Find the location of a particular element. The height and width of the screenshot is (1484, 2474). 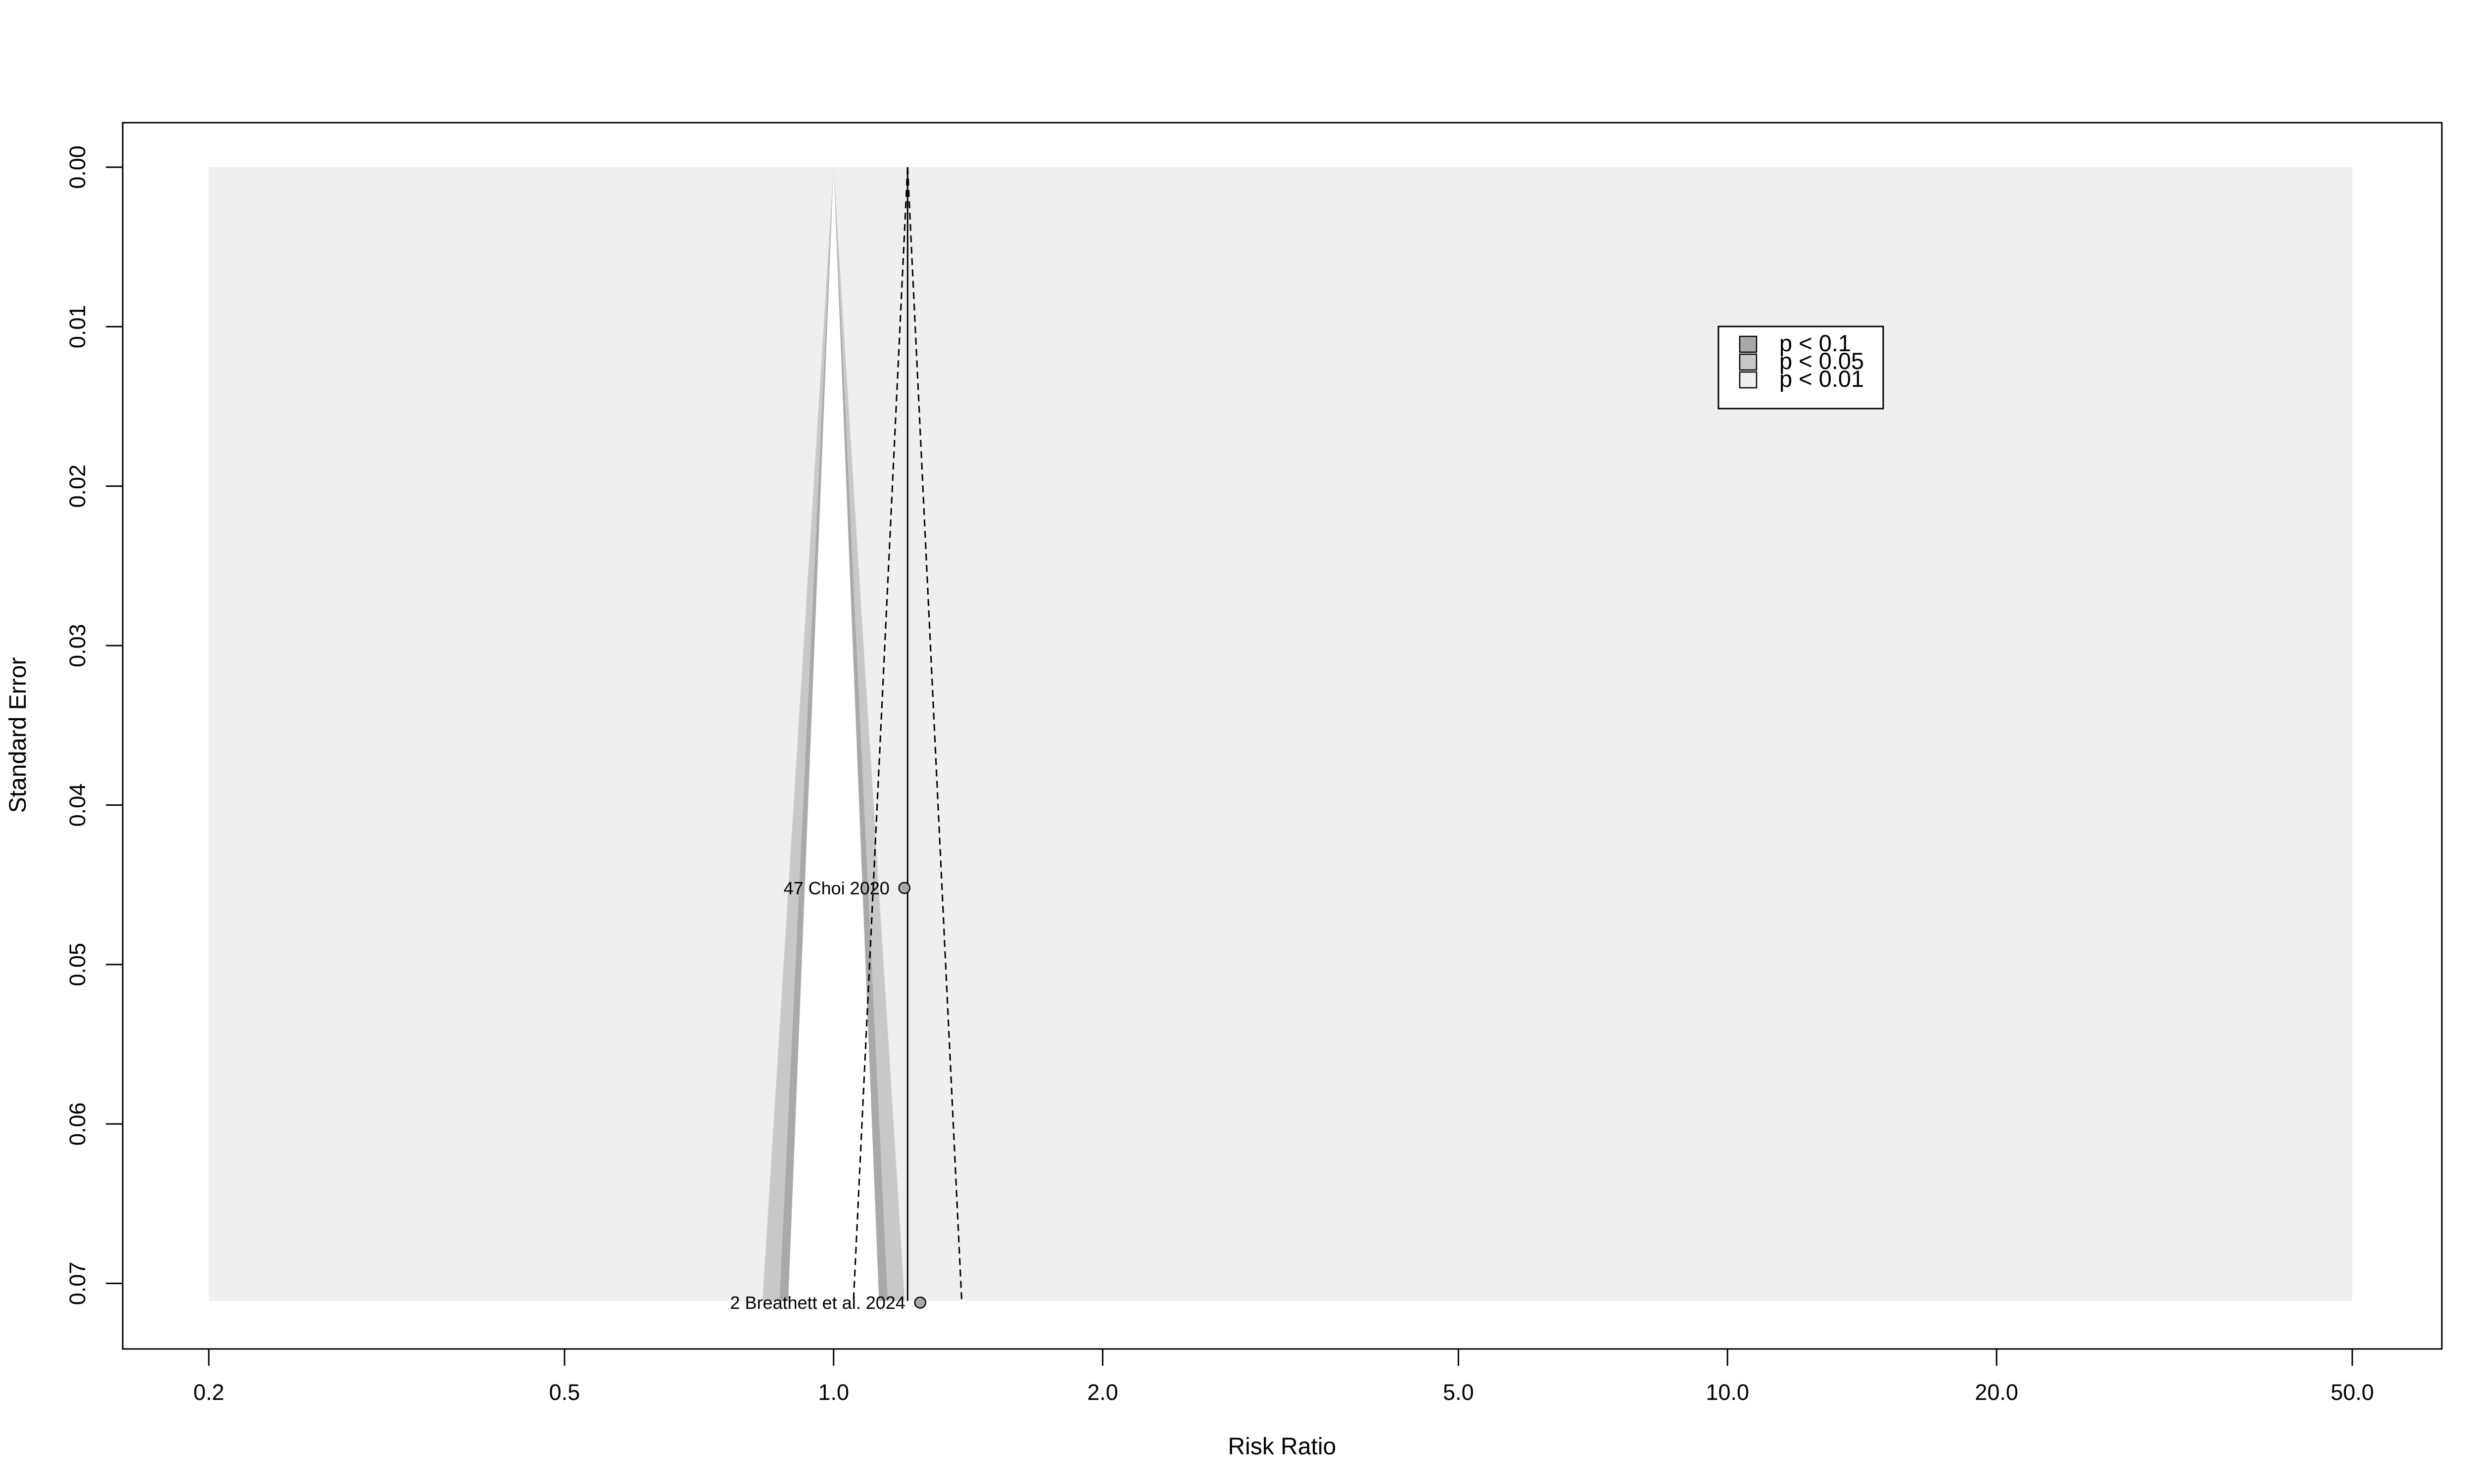

x-tick-label-3: 2.0 is located at coordinates (1102, 1392).